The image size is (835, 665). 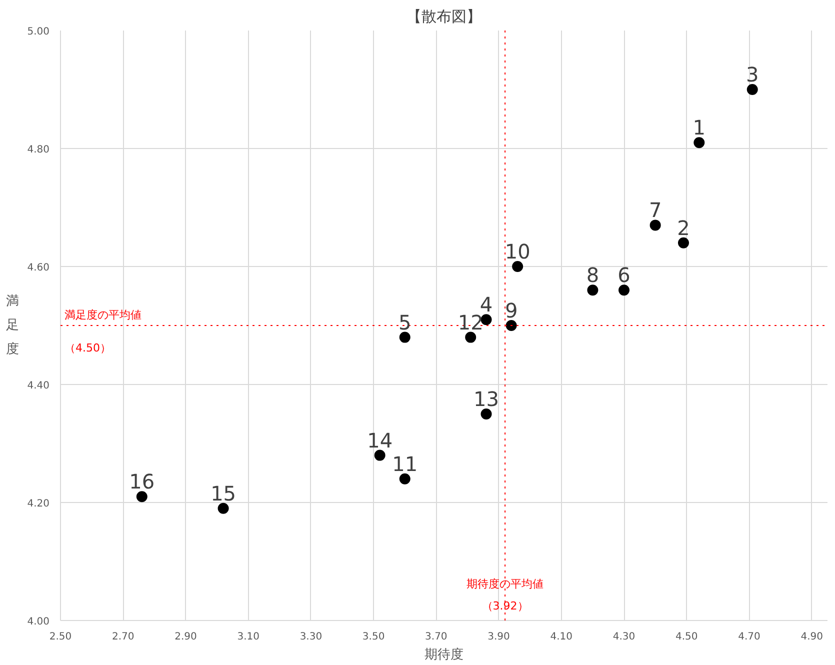 I want to click on annotation: 6, so click(x=624, y=275).